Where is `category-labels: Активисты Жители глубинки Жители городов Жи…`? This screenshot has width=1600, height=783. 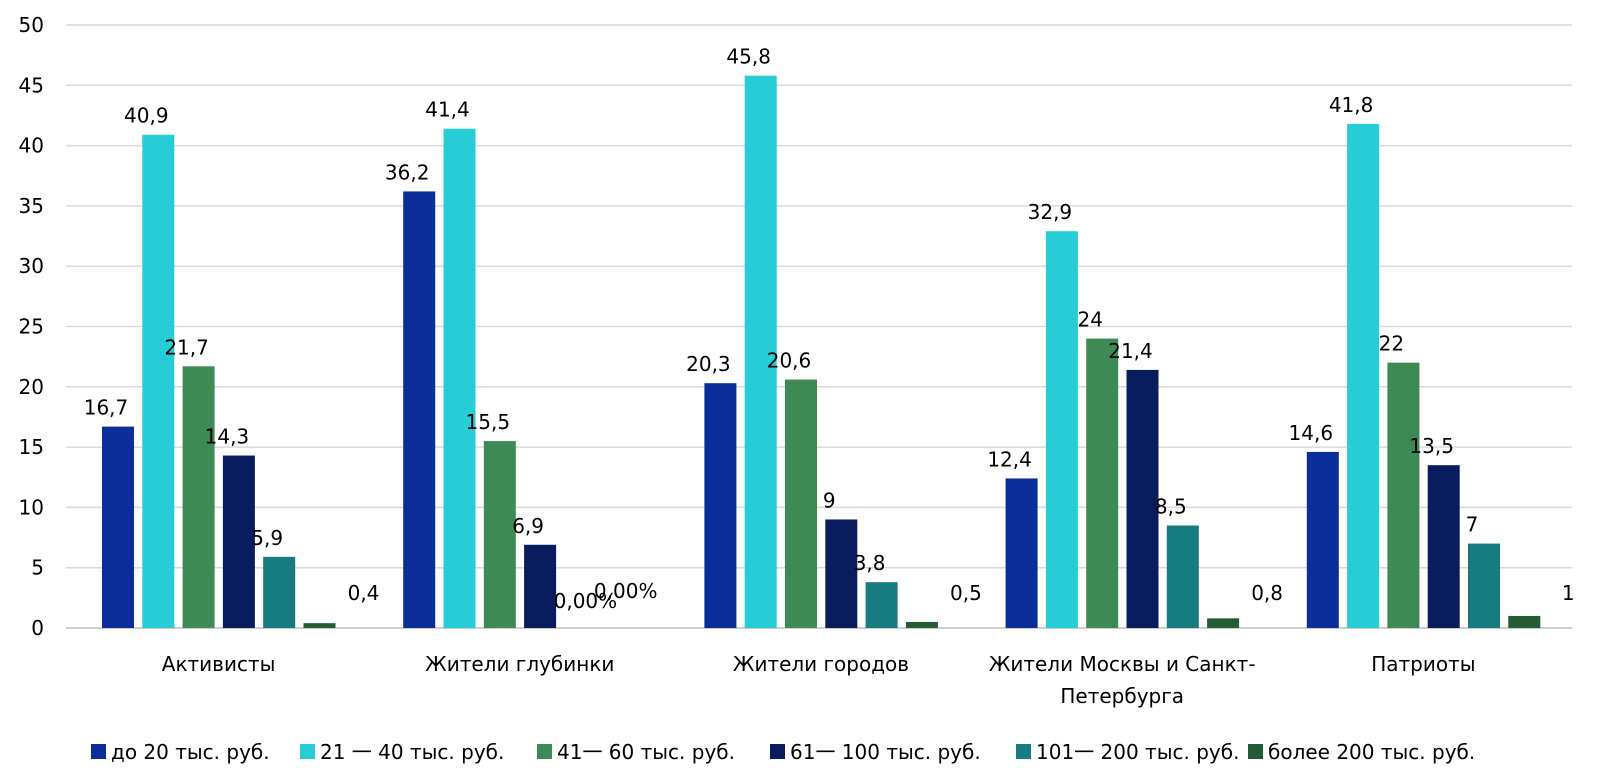 category-labels: Активисты Жители глубинки Жители городов Жи… is located at coordinates (819, 680).